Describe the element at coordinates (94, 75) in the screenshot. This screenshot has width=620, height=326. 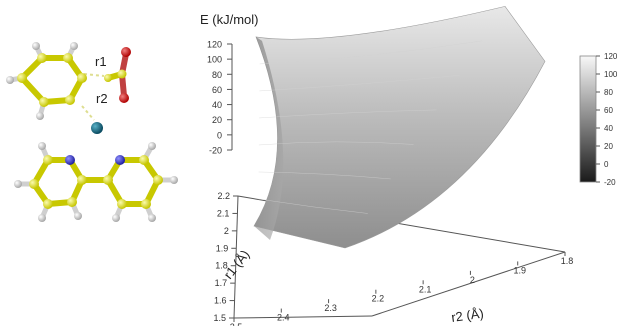
I see `bond-r1` at that location.